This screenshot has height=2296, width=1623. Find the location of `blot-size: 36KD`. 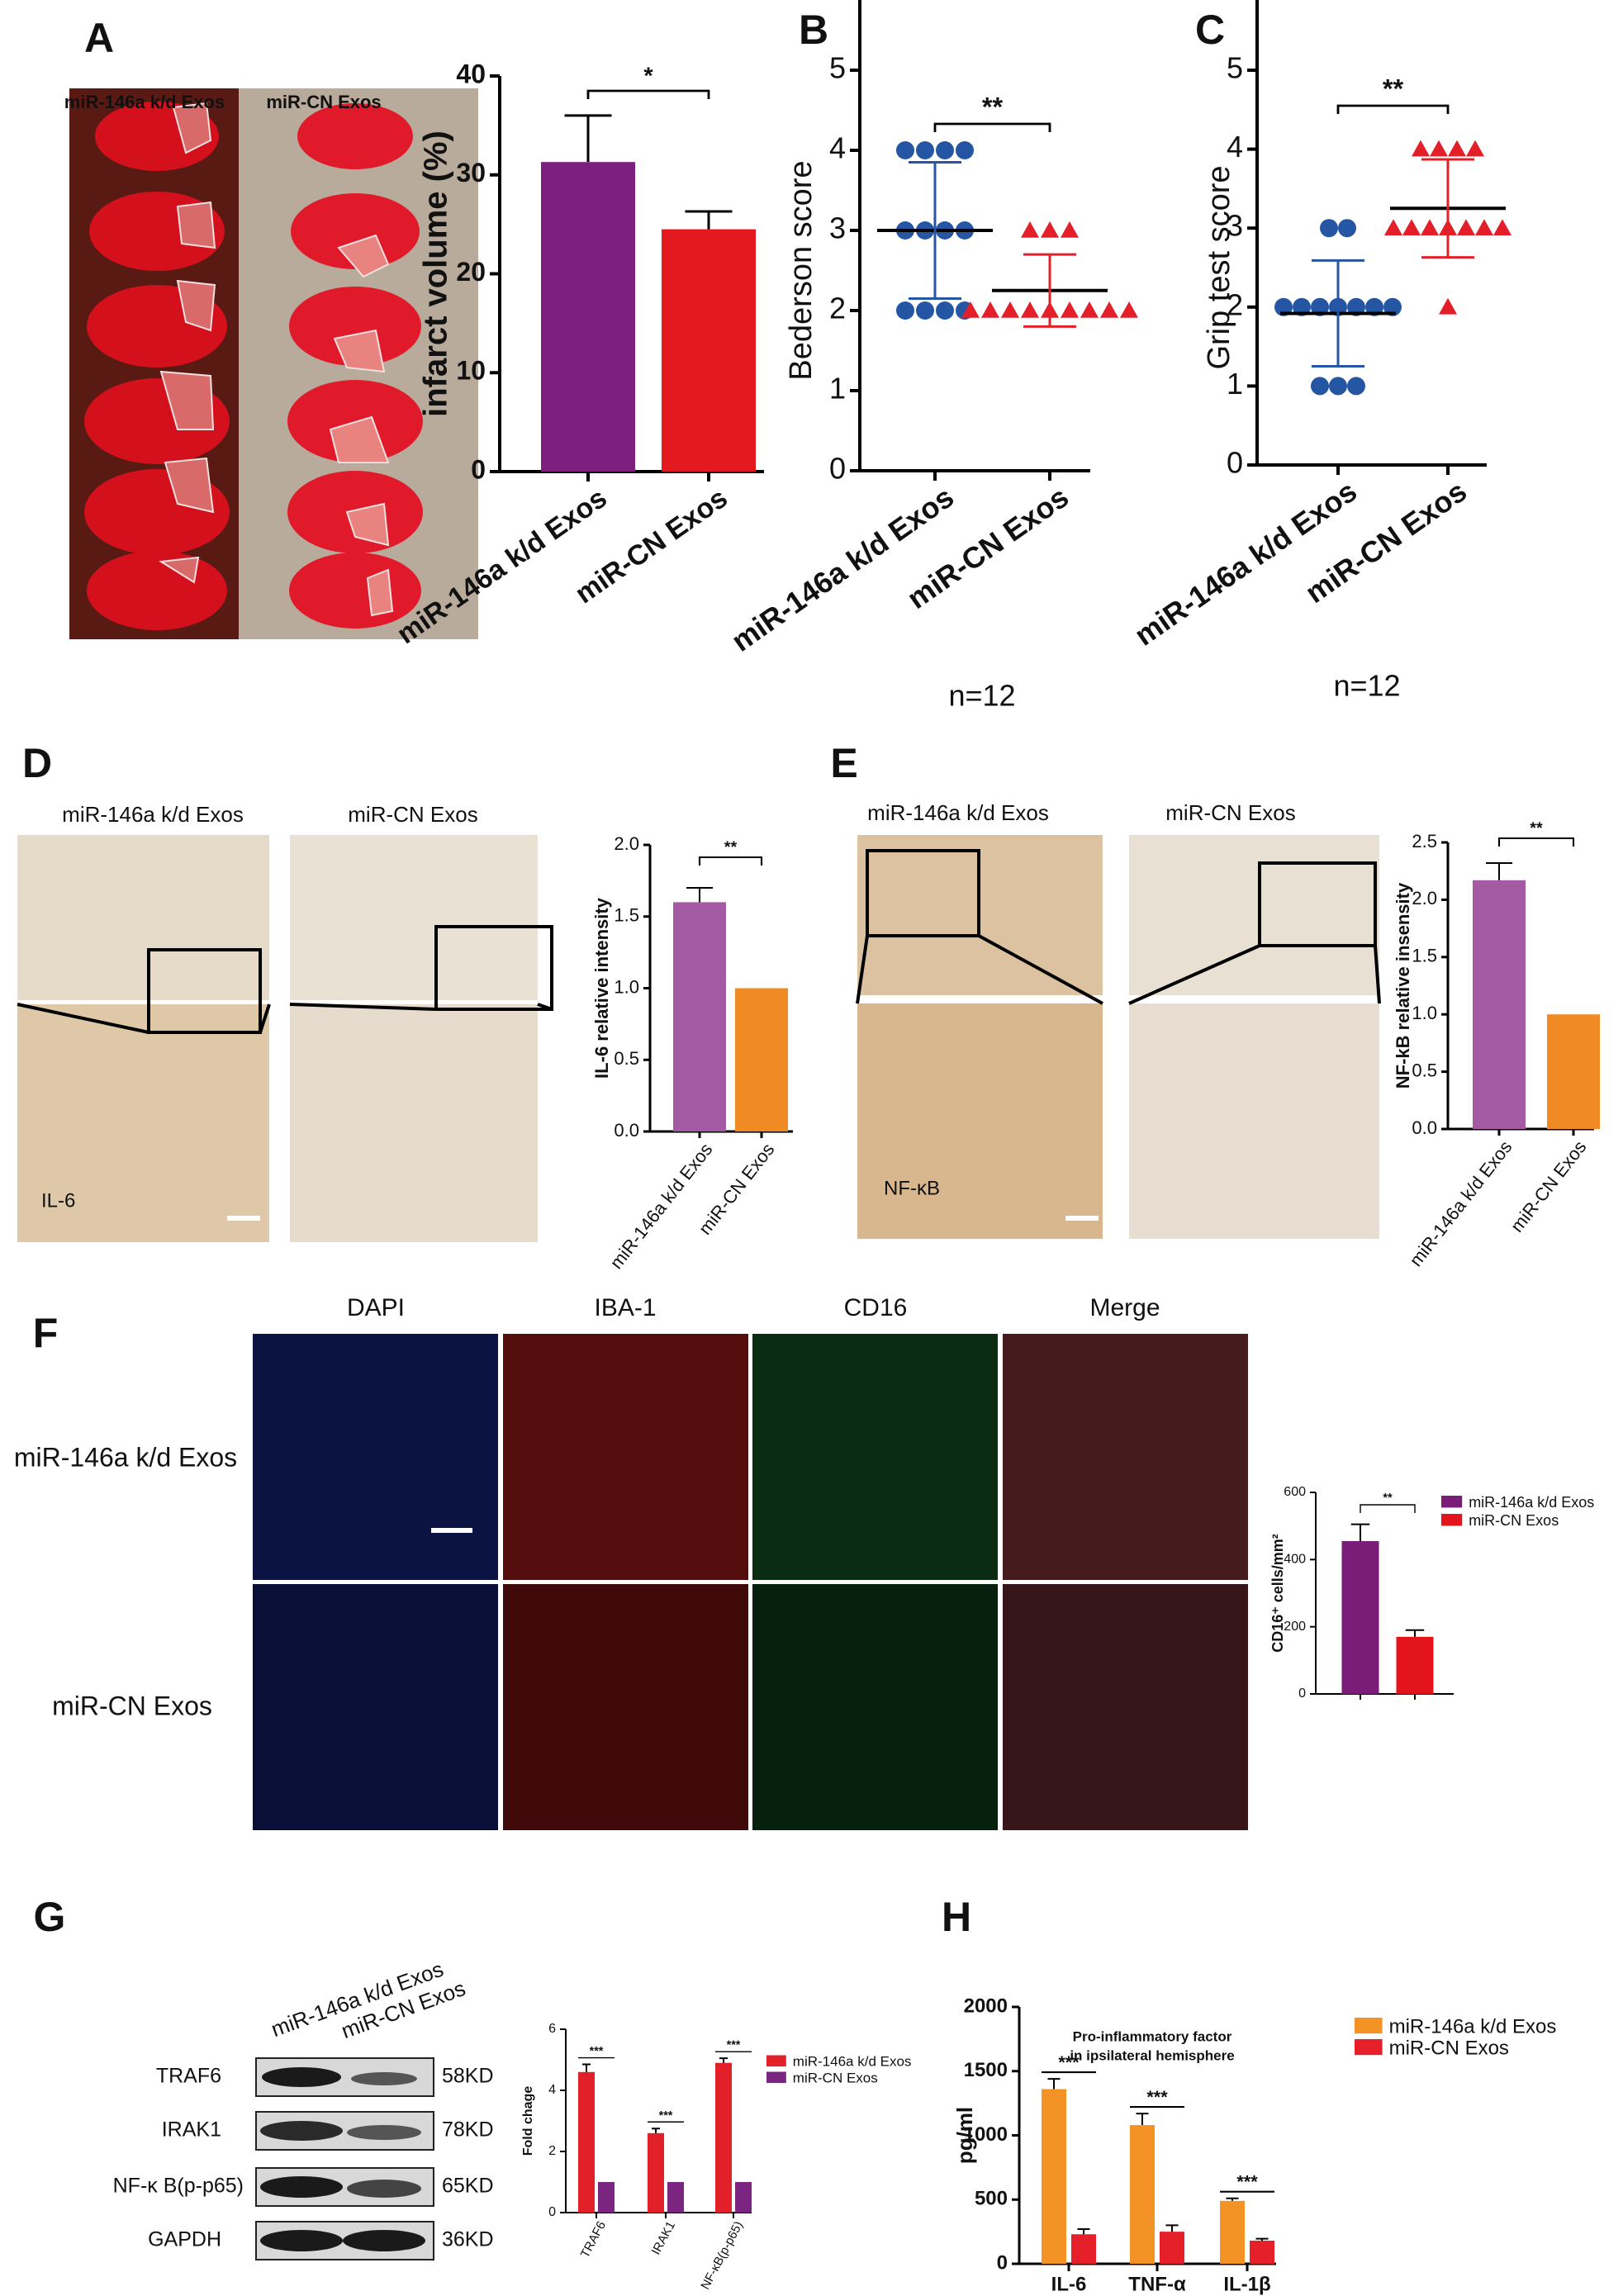

blot-size: 36KD is located at coordinates (468, 2239).